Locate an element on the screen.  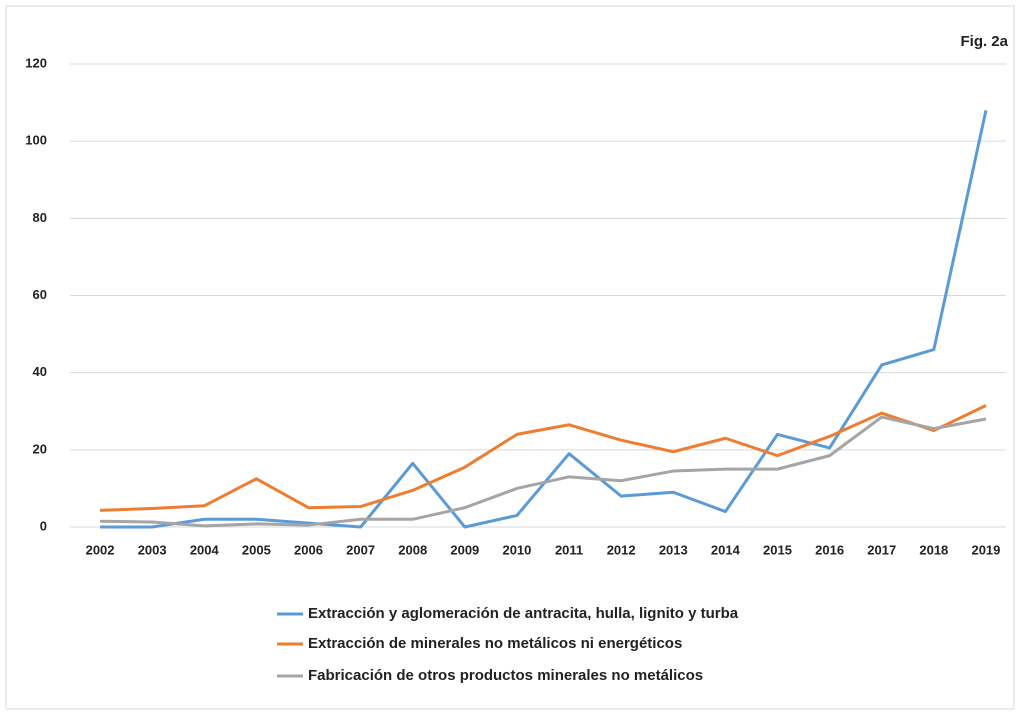
x-tick-label: 2005 is located at coordinates (256, 549).